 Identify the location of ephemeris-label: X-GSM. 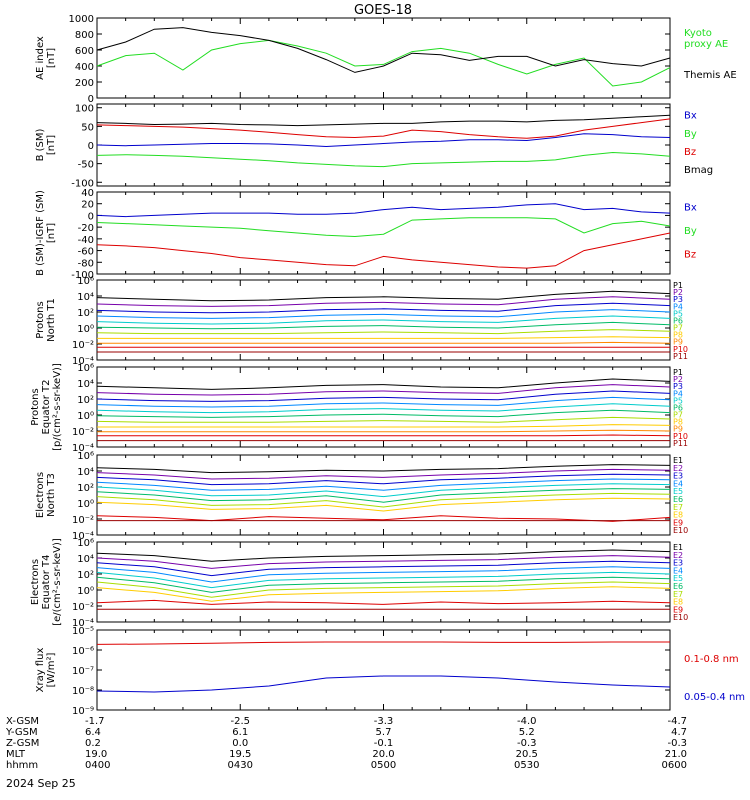
(22, 721).